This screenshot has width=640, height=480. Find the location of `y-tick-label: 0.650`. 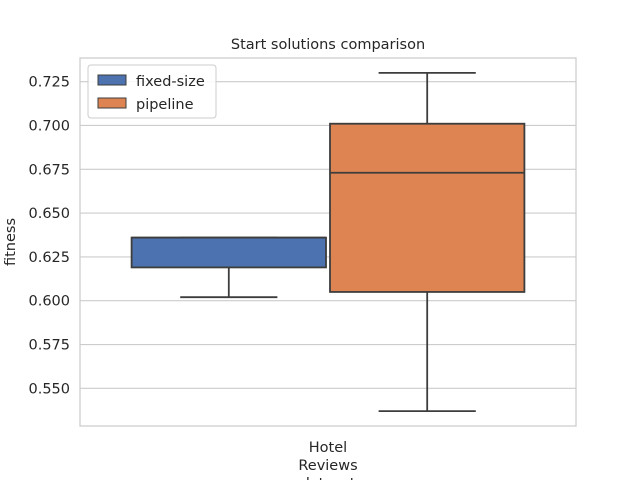

y-tick-label: 0.650 is located at coordinates (49, 214).